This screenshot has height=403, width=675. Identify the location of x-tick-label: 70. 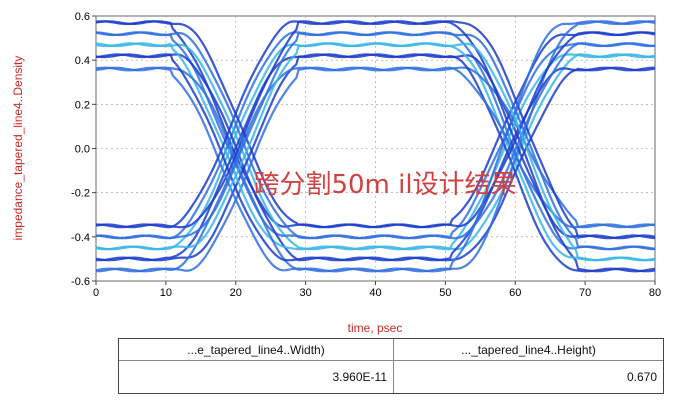
(585, 293).